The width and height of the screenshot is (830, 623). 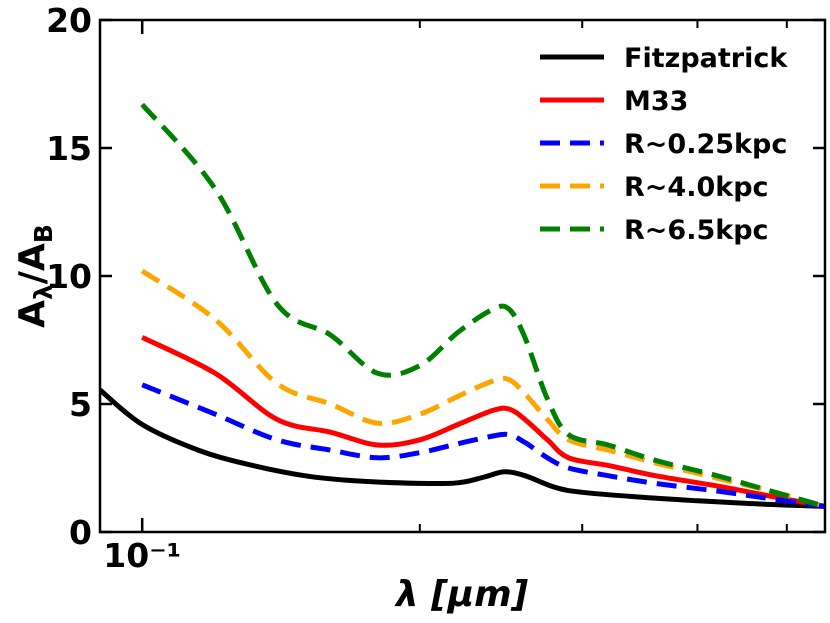 I want to click on y-axis-label-subscript-lambda: λ, so click(x=43, y=292).